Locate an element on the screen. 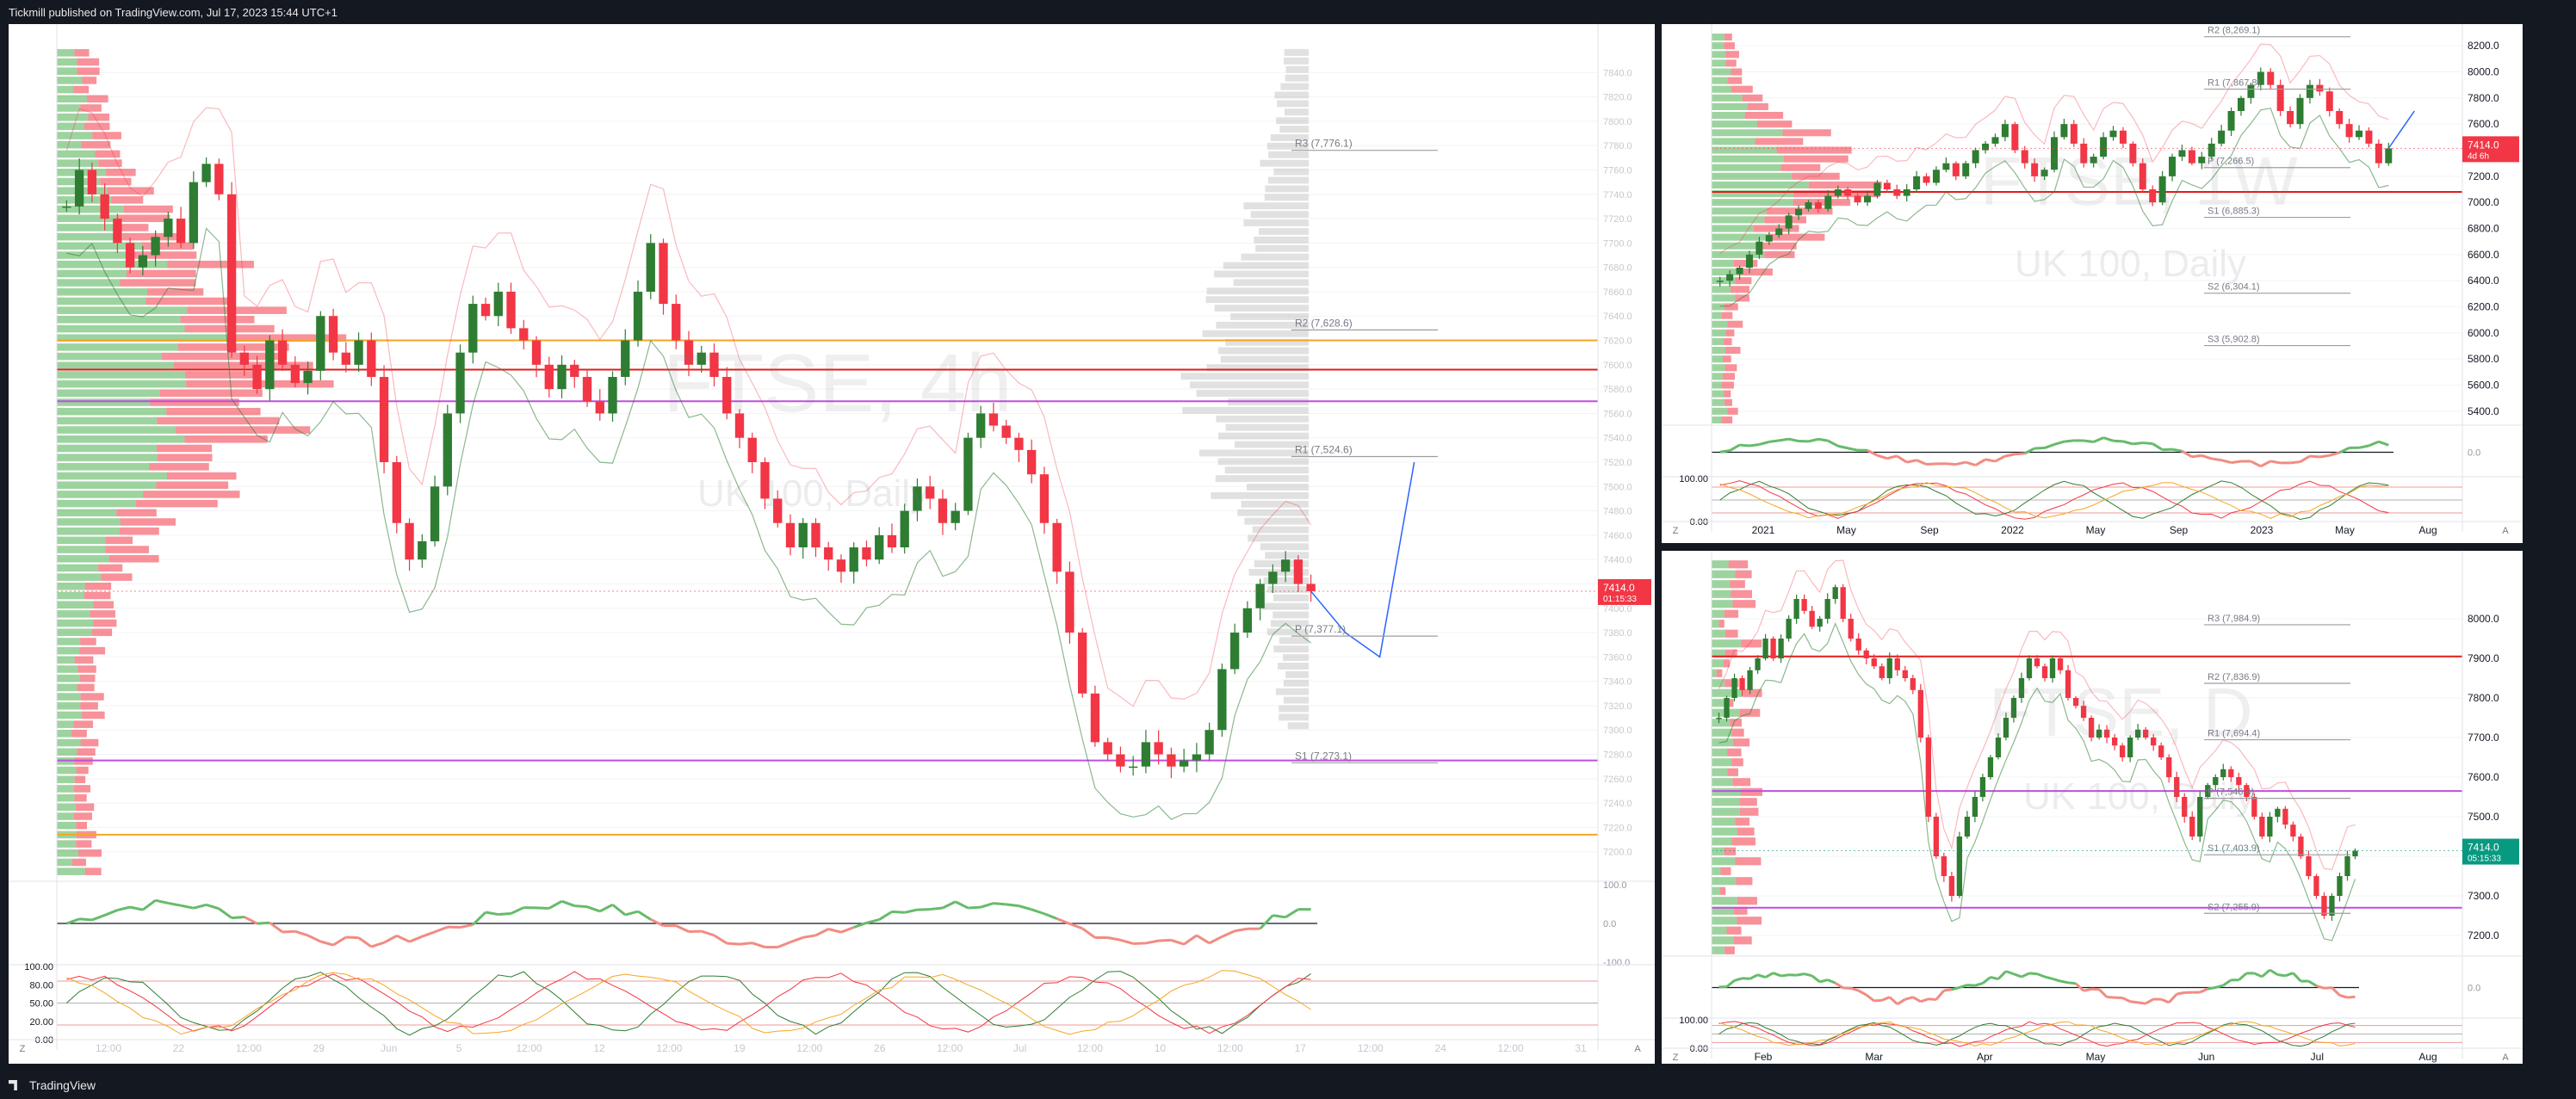  stoch-tick: 50.00 is located at coordinates (41, 1004).